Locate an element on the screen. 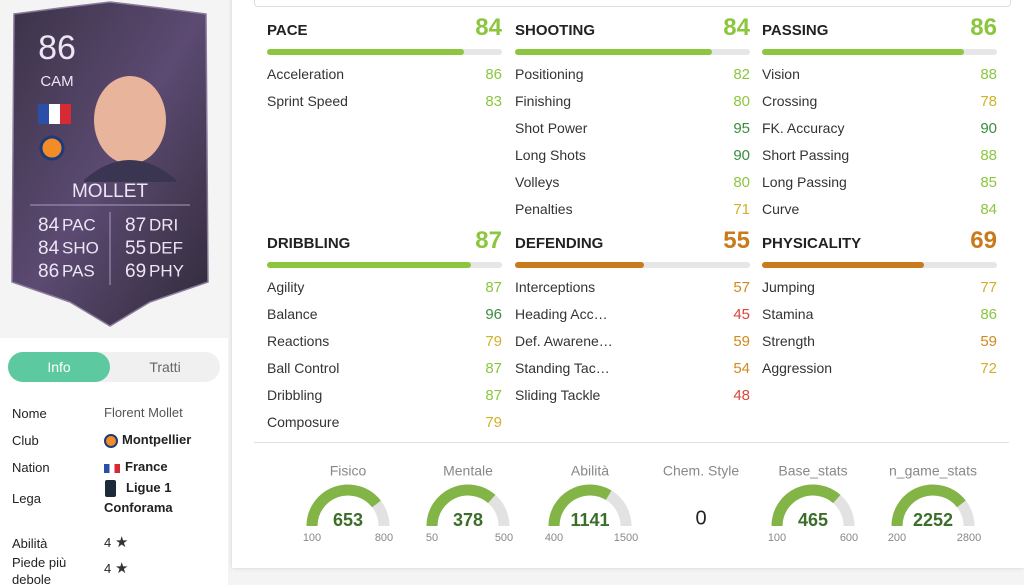 The height and width of the screenshot is (585, 1024). card-stat-label: DRI is located at coordinates (163, 224).